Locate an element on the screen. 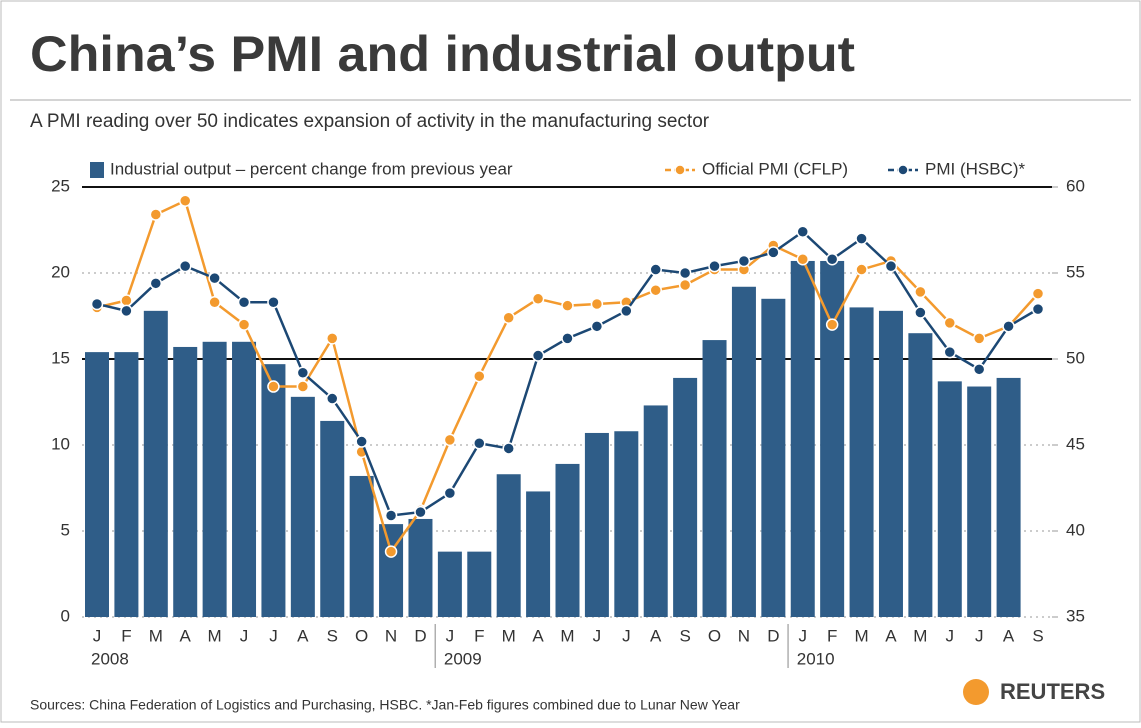 The height and width of the screenshot is (728, 1141). y2-tick-label: 45 is located at coordinates (1075, 443).